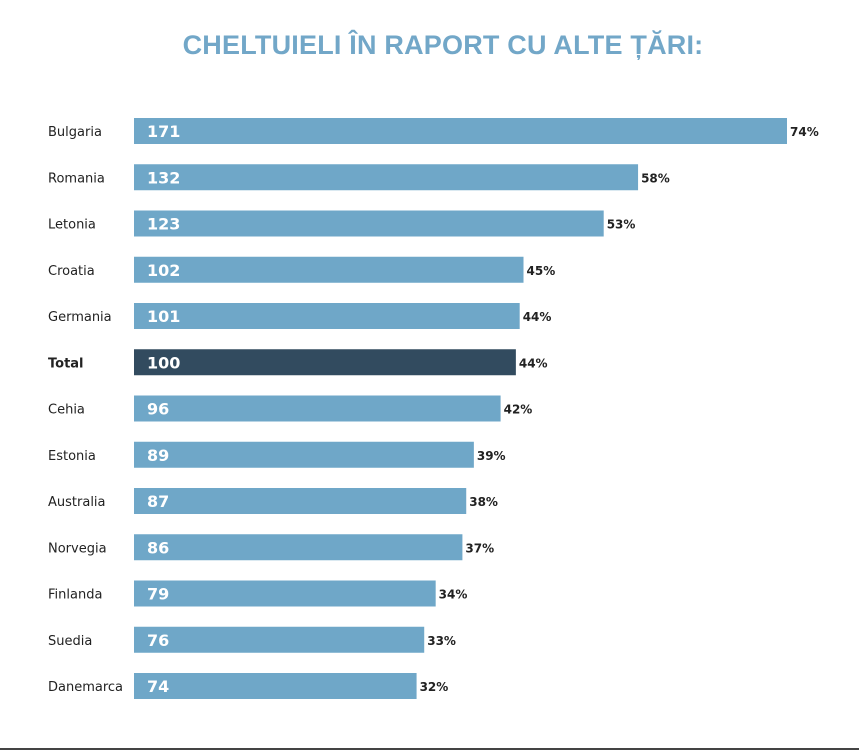 The width and height of the screenshot is (859, 750). What do you see at coordinates (75, 132) in the screenshot?
I see `category-label: Bulgaria` at bounding box center [75, 132].